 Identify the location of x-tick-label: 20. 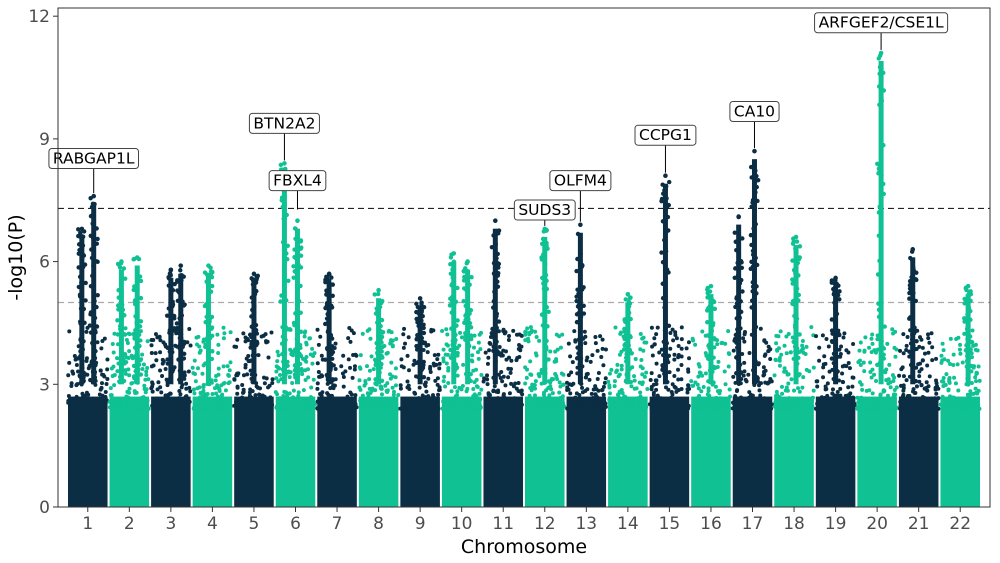
(877, 524).